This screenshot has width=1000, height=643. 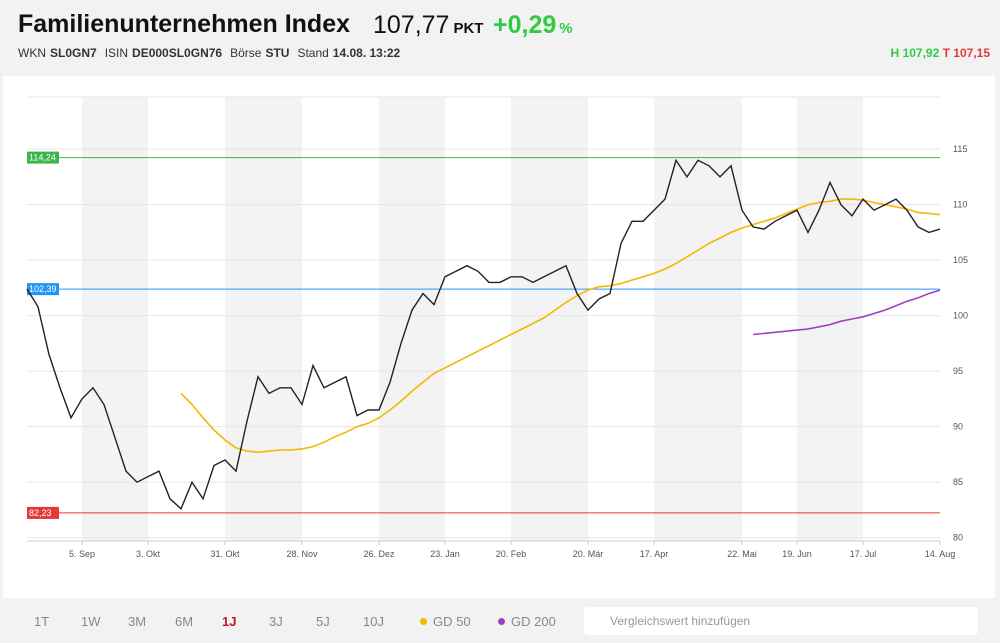 I want to click on meta-value: DE000SL0GN76, so click(x=177, y=53).